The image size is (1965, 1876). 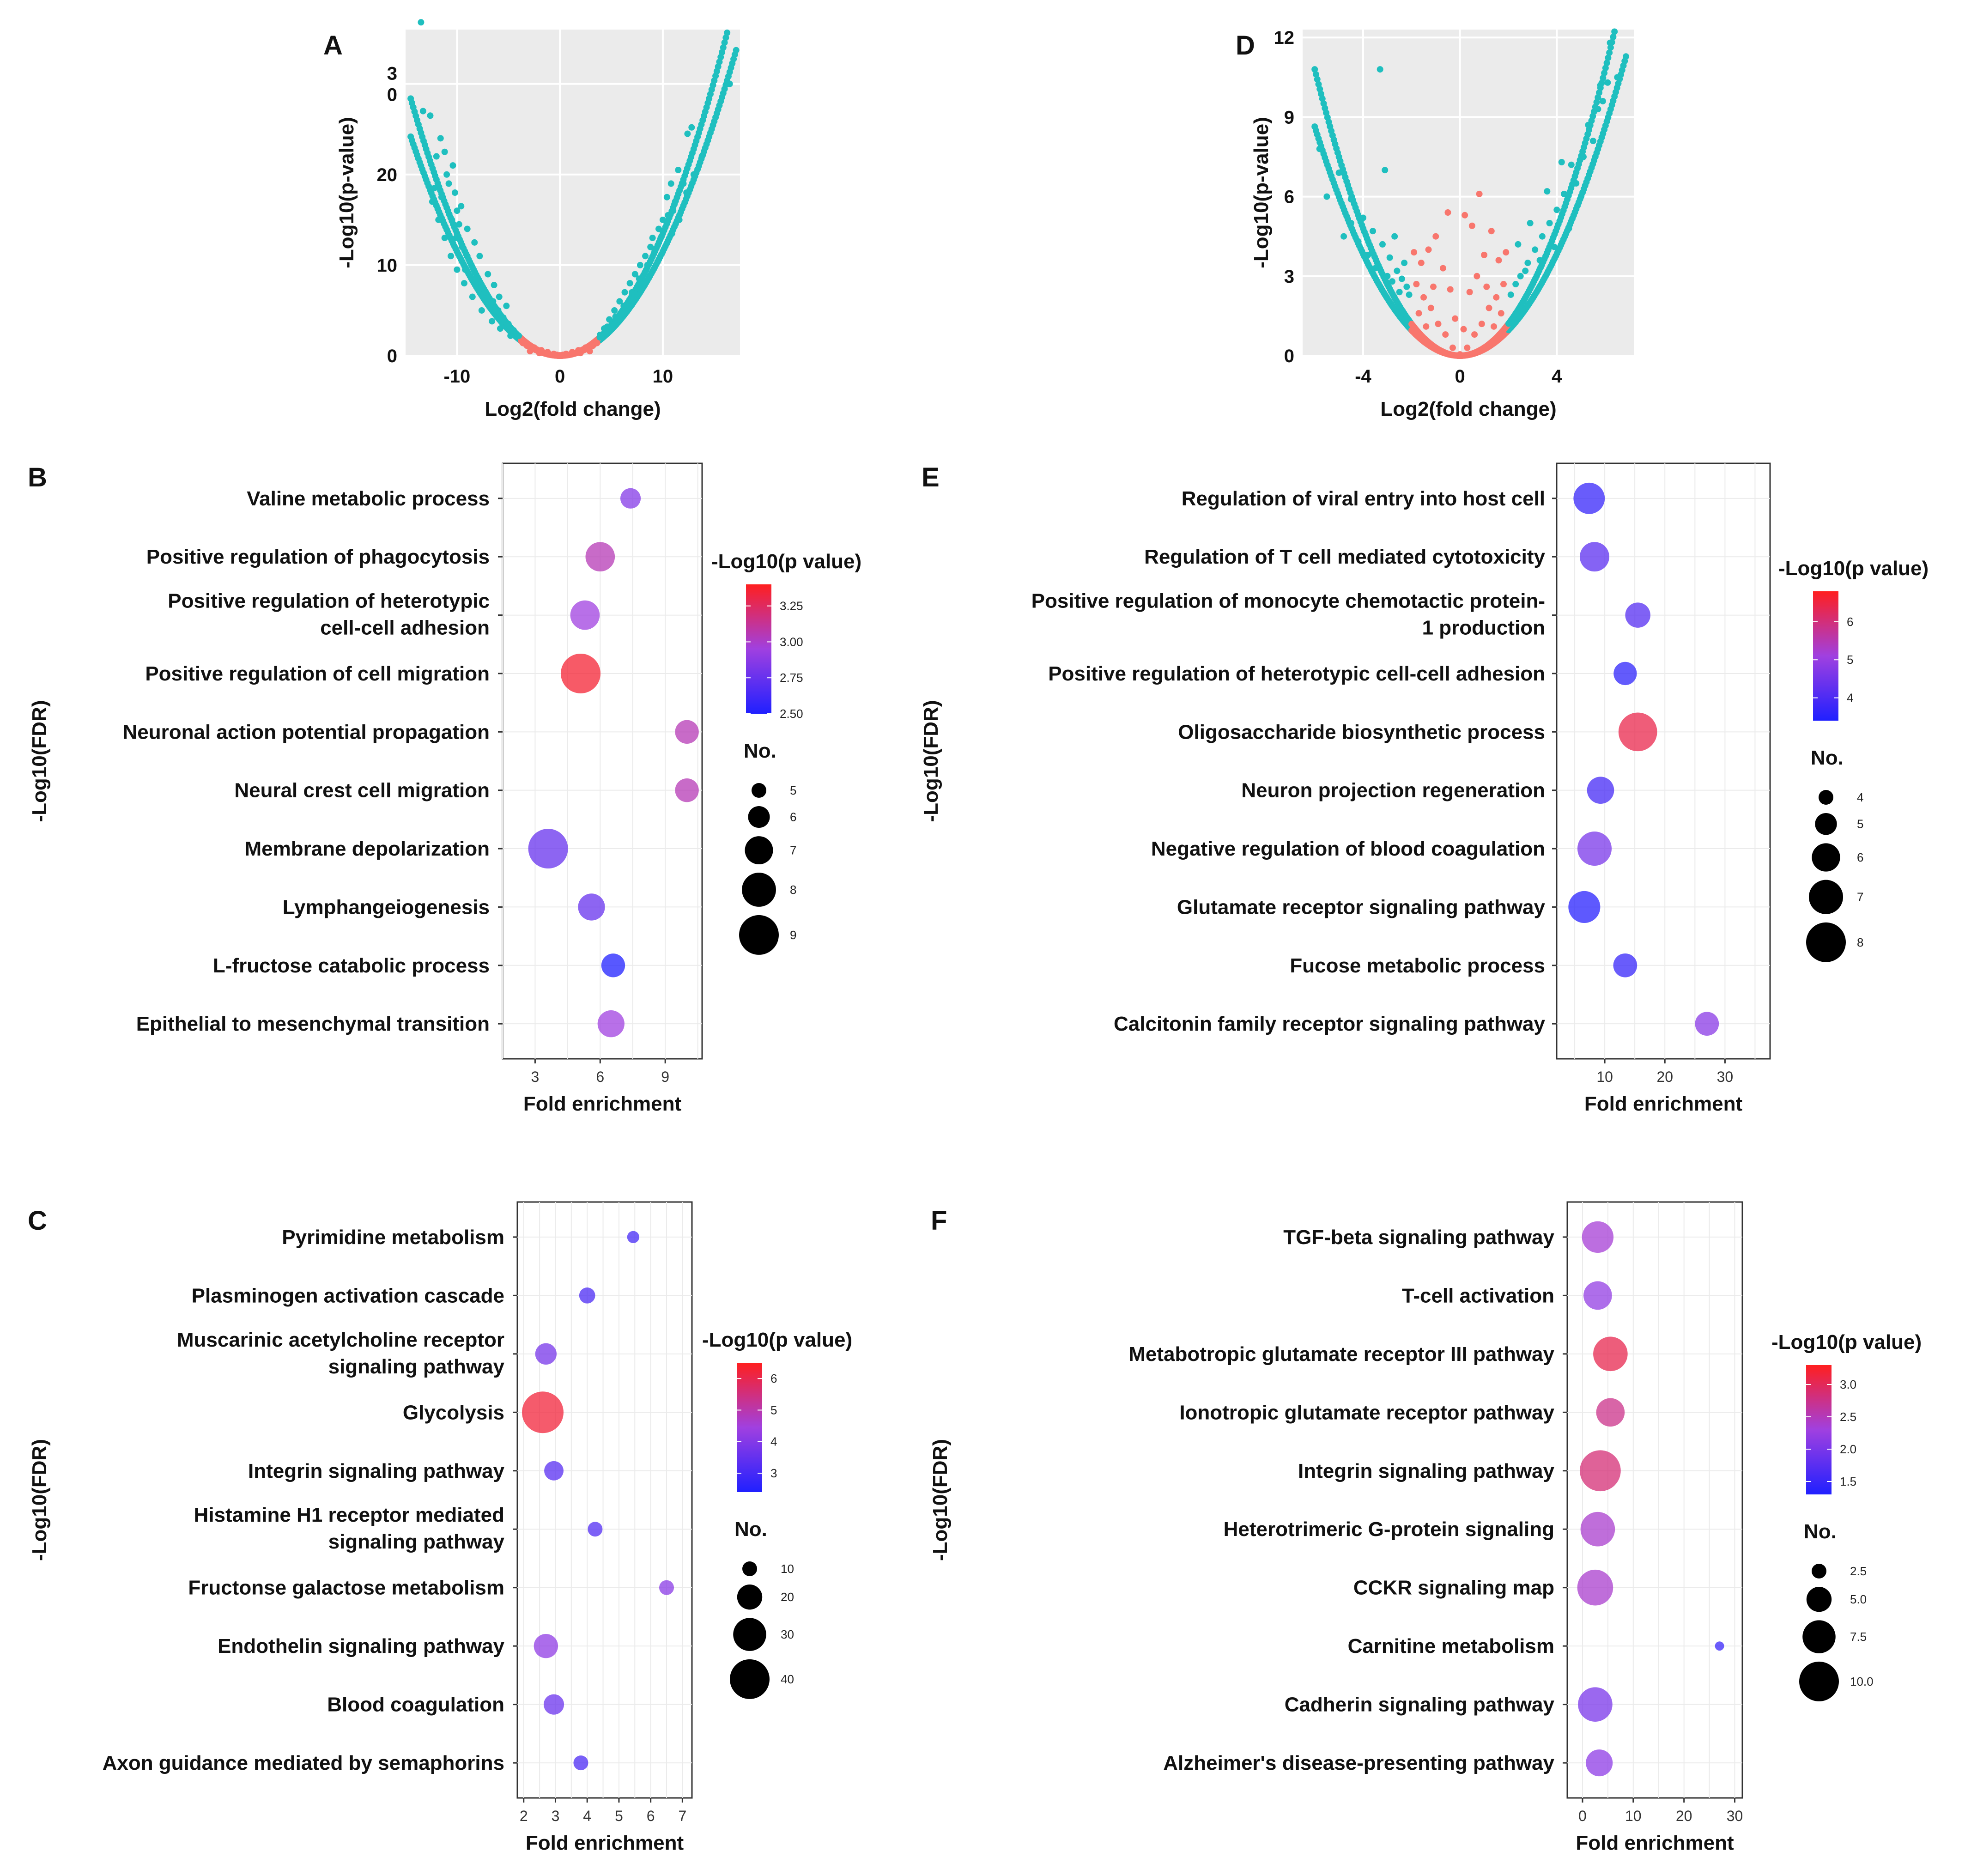 I want to click on category-label: L-fructose catabolic process, so click(x=351, y=965).